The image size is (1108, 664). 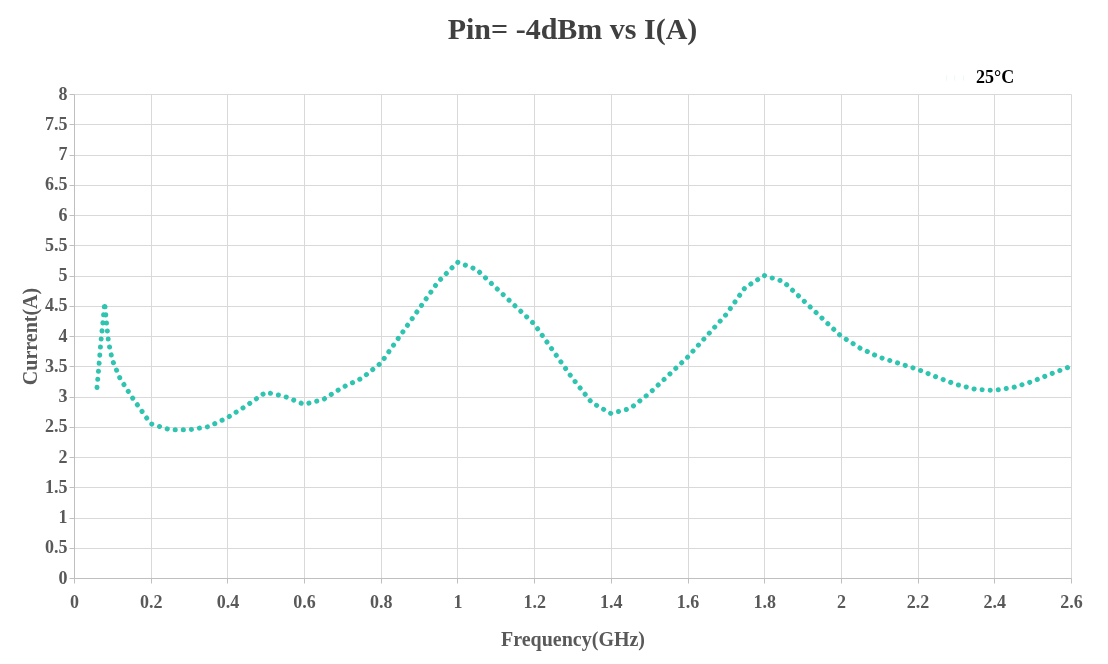 I want to click on x-tick-label: 0.4, so click(x=228, y=601).